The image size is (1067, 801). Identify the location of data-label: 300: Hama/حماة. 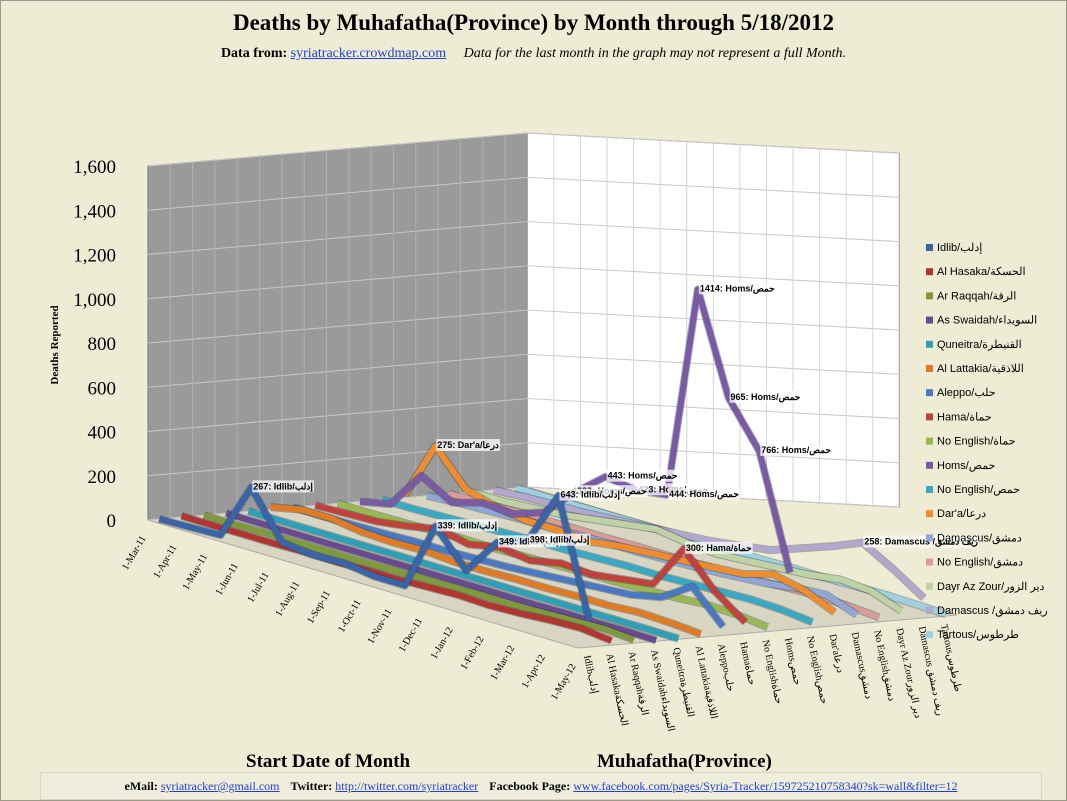
(719, 548).